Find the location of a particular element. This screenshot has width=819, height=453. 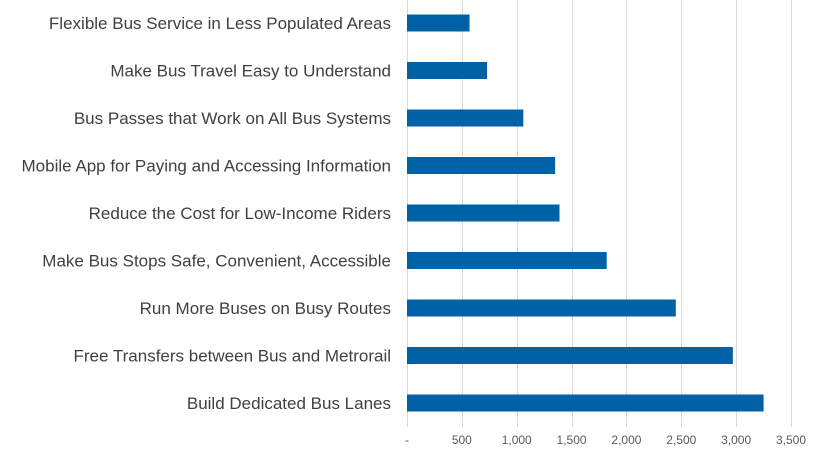

x-tick-label: 2,500 is located at coordinates (681, 440).